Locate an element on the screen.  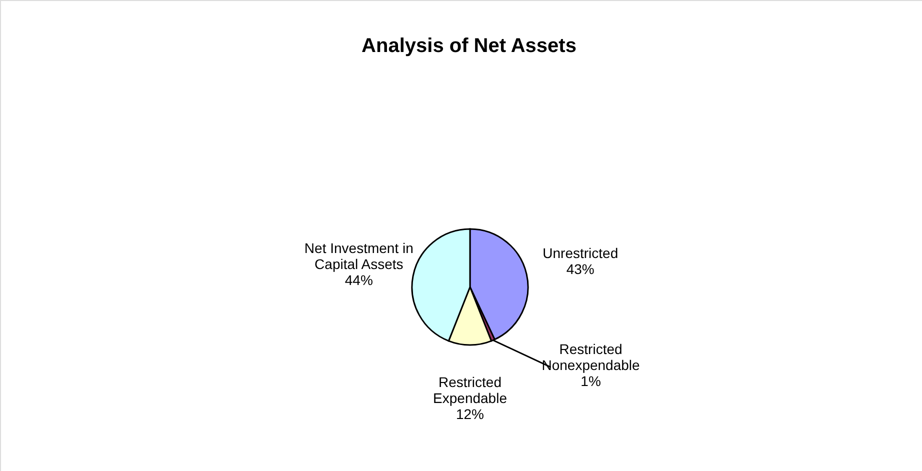
slice-label: Restricted Expendable is located at coordinates (470, 390).